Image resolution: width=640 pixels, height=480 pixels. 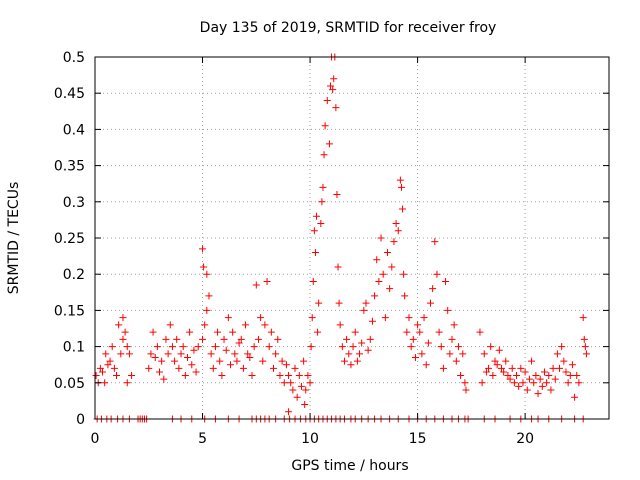 I want to click on x-tick-label: 0, so click(x=95, y=439).